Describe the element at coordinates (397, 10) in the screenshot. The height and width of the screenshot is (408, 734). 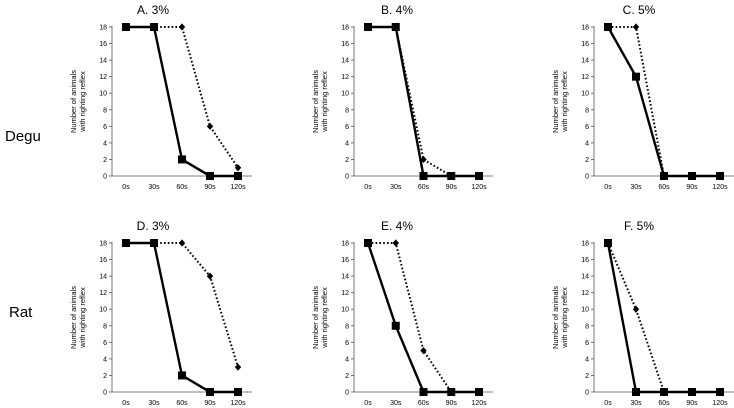
I see `chart-title: B. 4%` at that location.